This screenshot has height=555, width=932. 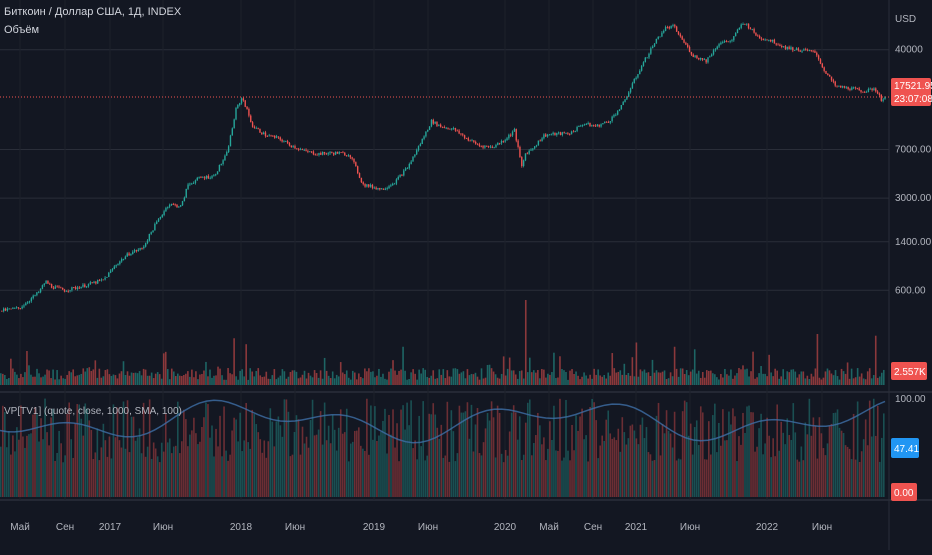 What do you see at coordinates (93, 411) in the screenshot?
I see `vp-legend: VP[TV1] (quote, close, 1000, SMA, 100)` at bounding box center [93, 411].